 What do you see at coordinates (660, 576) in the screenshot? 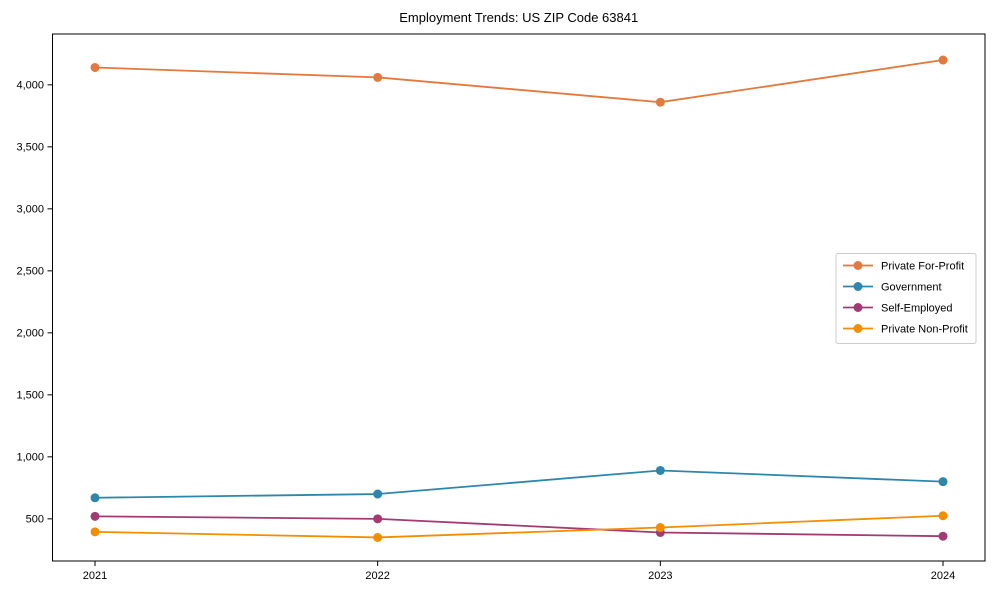
I see `x-tick-label: 2023` at bounding box center [660, 576].